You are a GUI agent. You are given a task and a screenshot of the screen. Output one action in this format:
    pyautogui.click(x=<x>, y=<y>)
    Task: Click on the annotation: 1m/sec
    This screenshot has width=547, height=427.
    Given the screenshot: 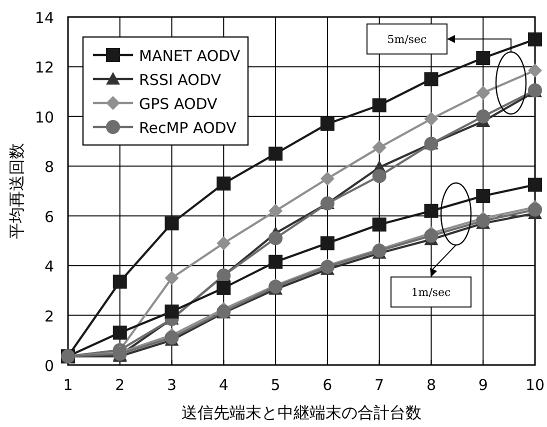 What is the action you would take?
    pyautogui.click(x=431, y=292)
    